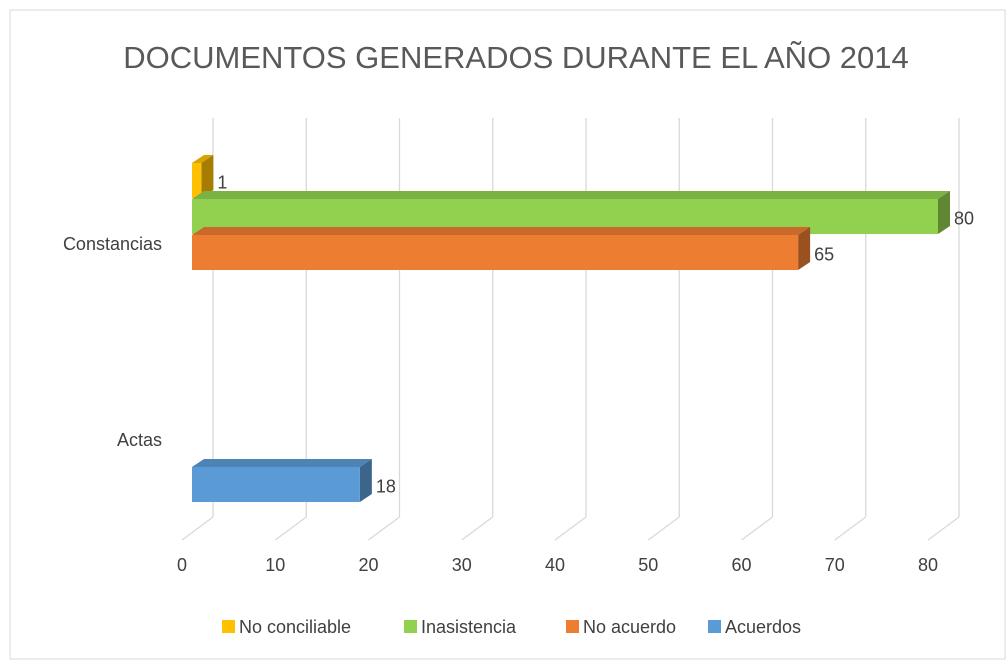 This screenshot has height=665, width=1008. I want to click on x-tick-label: 50, so click(648, 565).